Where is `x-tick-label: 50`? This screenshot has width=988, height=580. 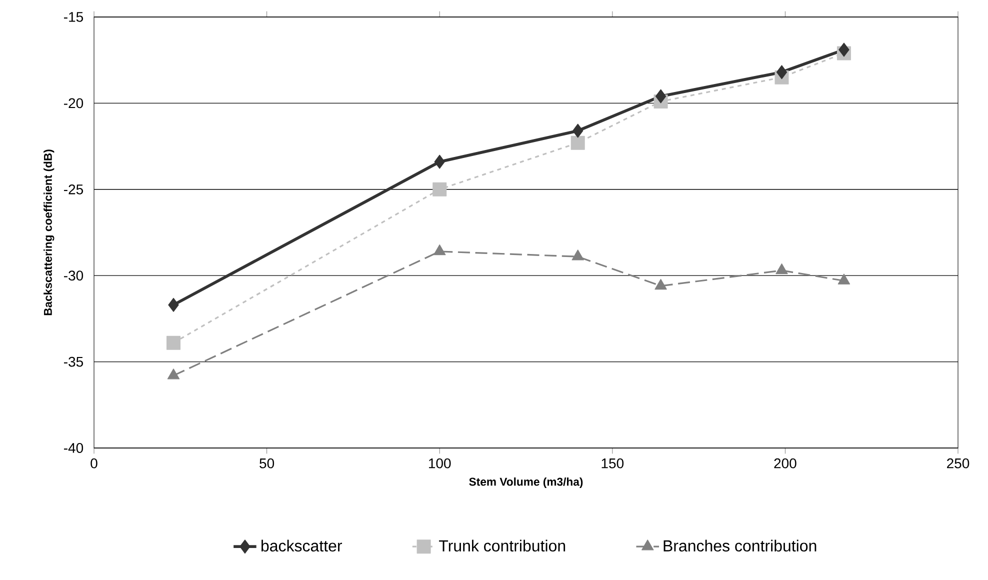 x-tick-label: 50 is located at coordinates (267, 463).